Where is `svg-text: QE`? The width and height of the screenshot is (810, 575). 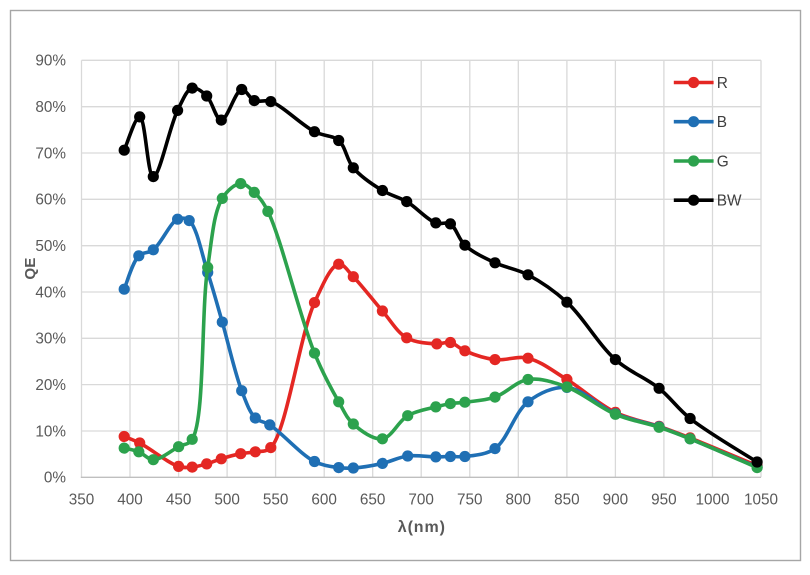
svg-text: QE is located at coordinates (30, 269).